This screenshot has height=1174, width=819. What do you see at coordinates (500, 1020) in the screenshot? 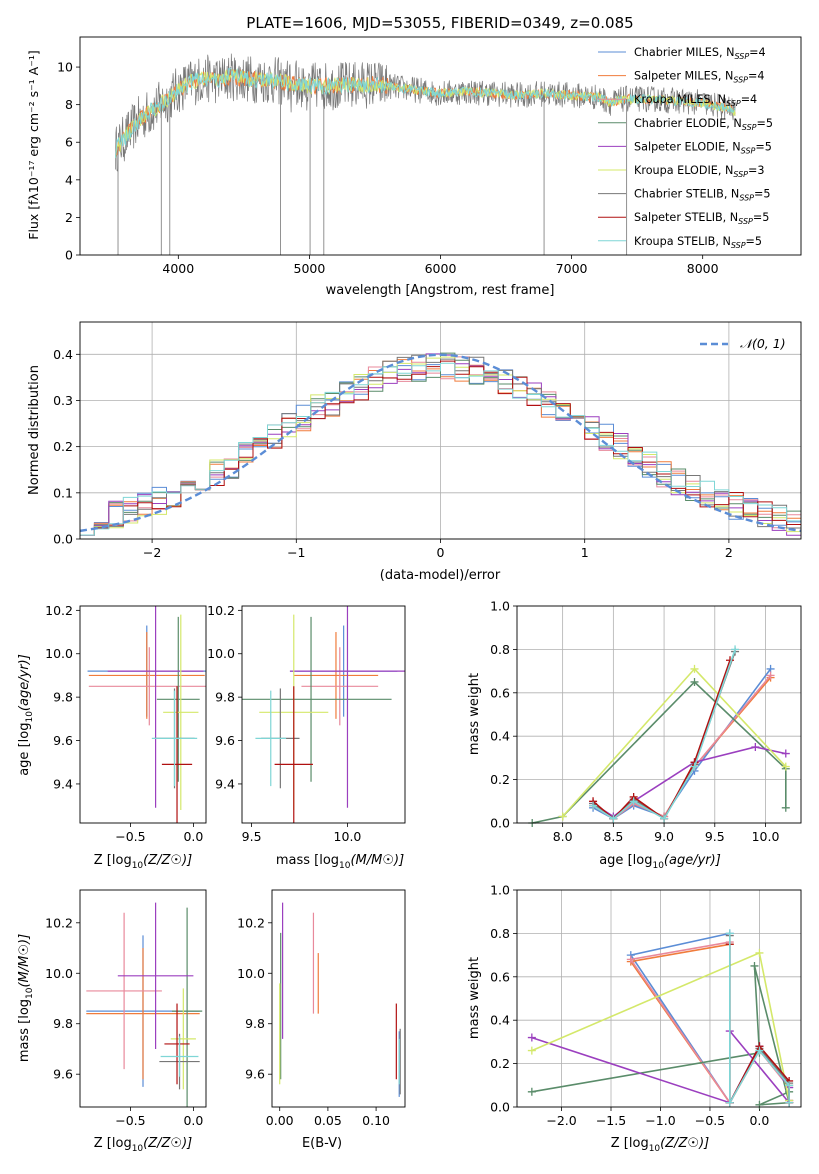
I see `y-tick-label: 0.4` at bounding box center [500, 1020].